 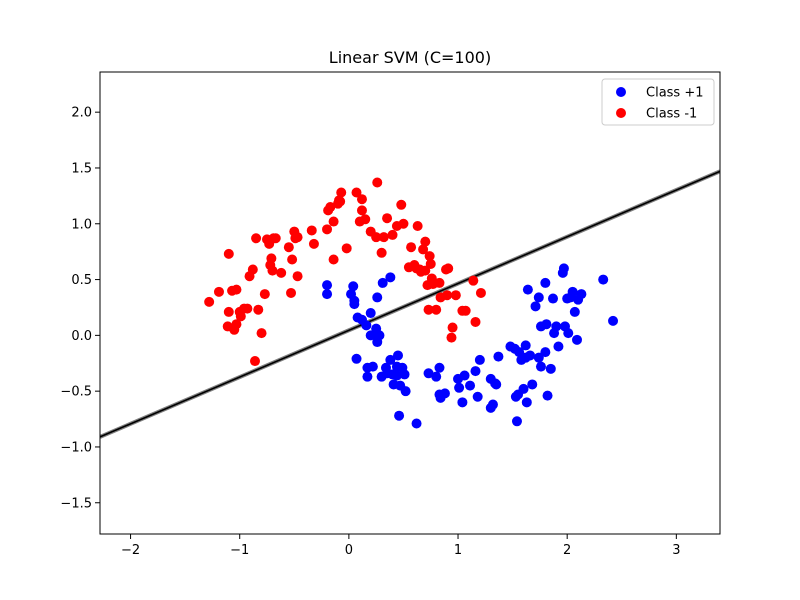 I want to click on x-tick-label: 0, so click(x=349, y=550).